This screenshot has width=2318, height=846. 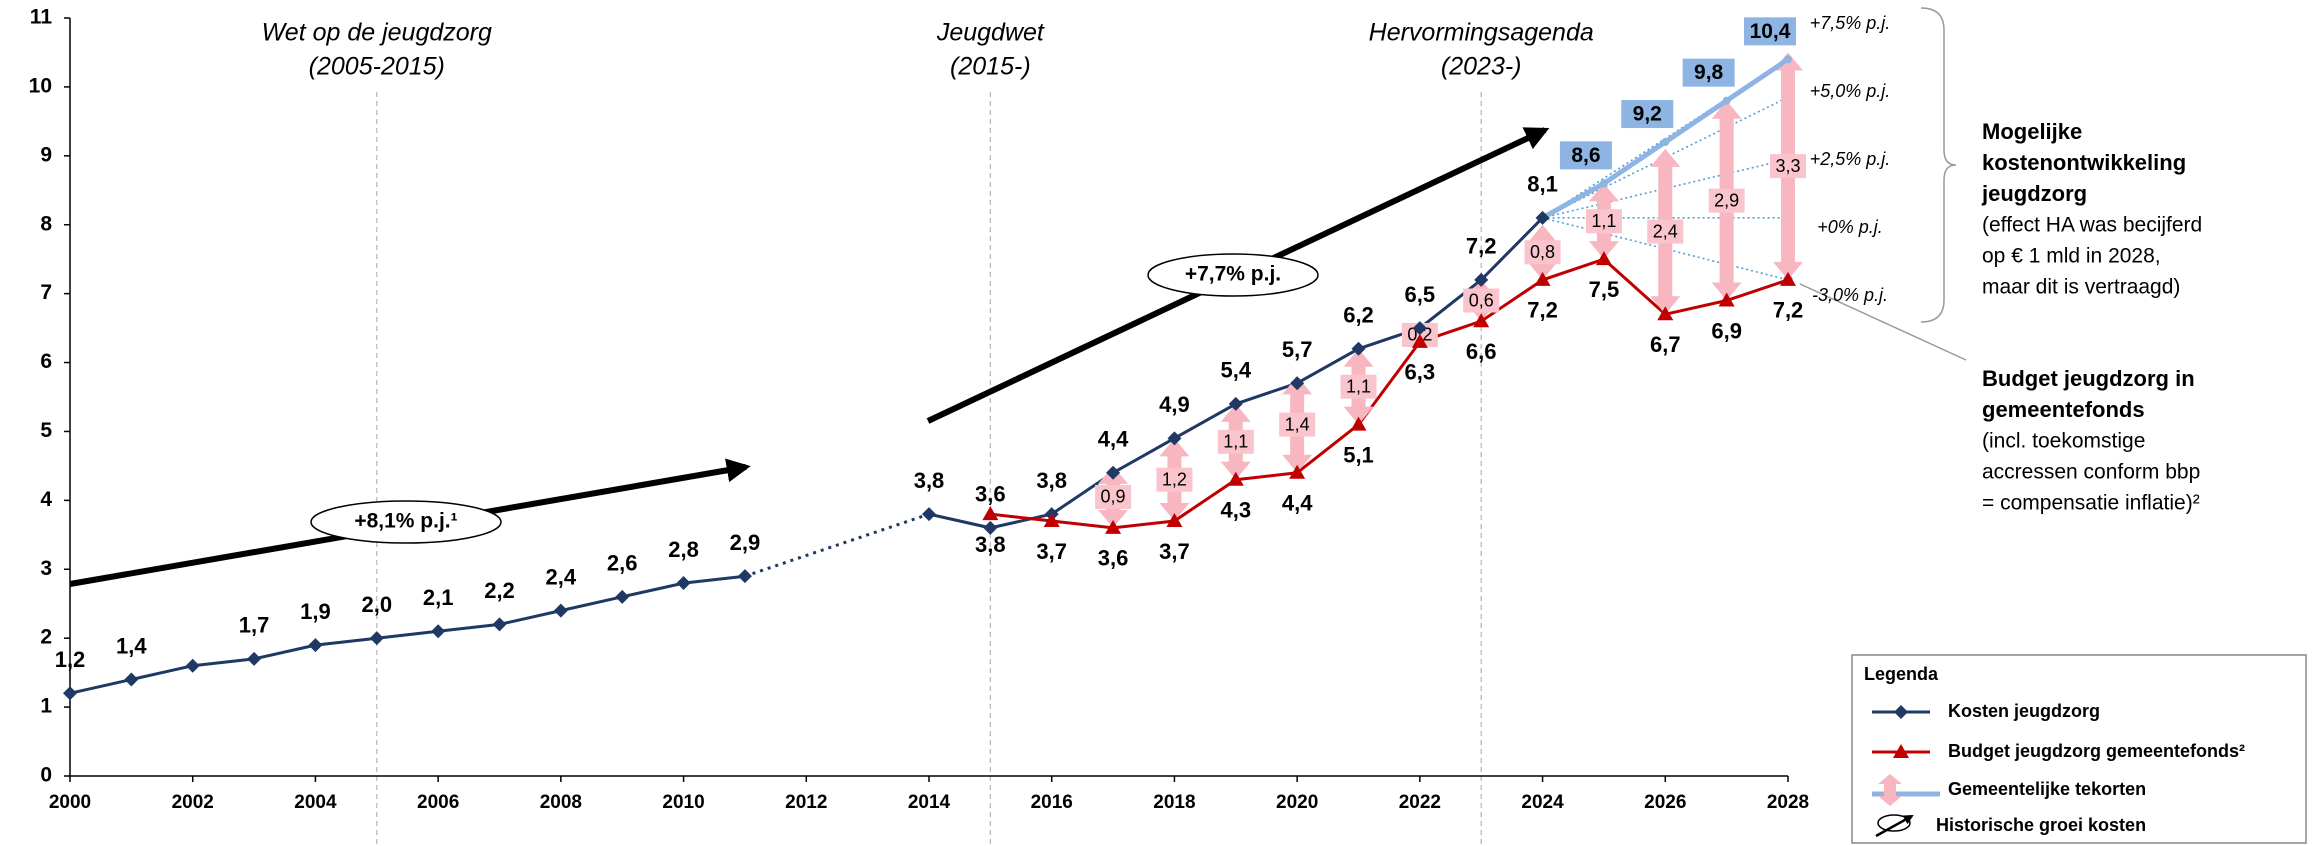 I want to click on gap-label: 1,2, so click(x=1174, y=479).